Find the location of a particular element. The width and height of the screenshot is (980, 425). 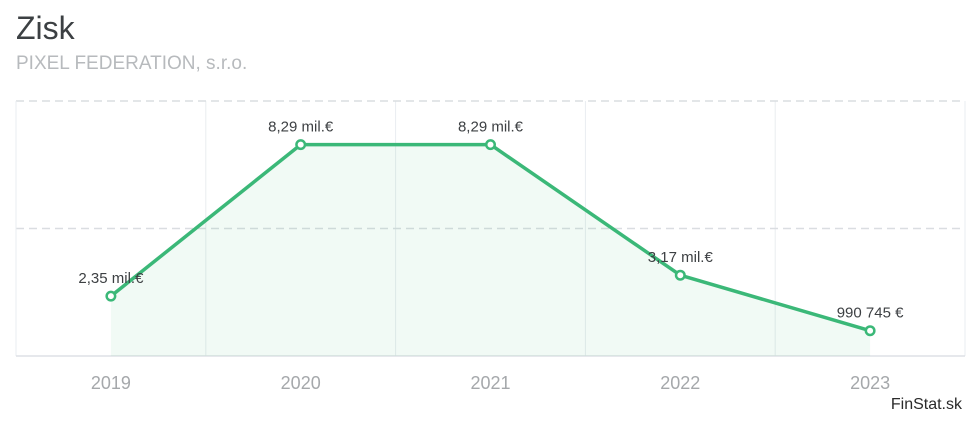

x-tick-2019: 2019 is located at coordinates (111, 383).